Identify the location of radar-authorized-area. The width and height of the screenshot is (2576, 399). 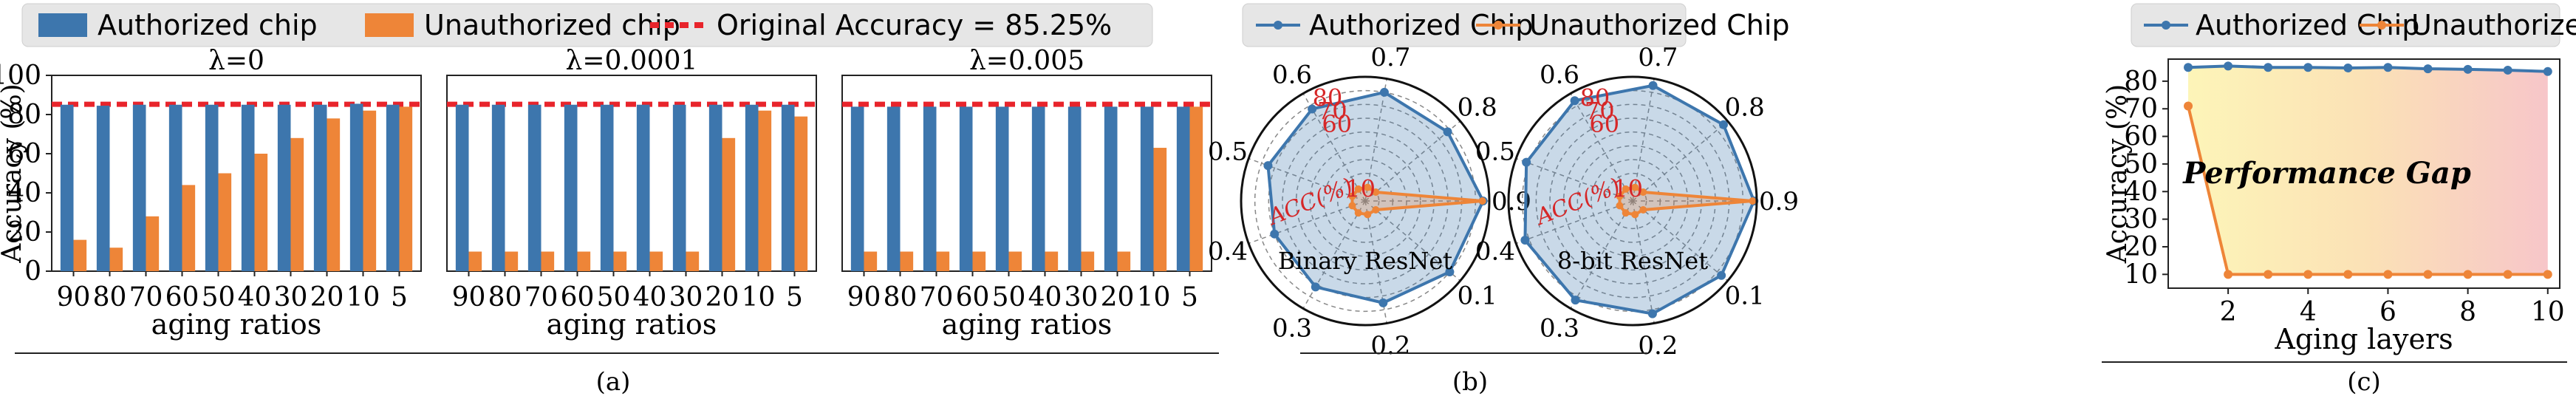
(1640, 199).